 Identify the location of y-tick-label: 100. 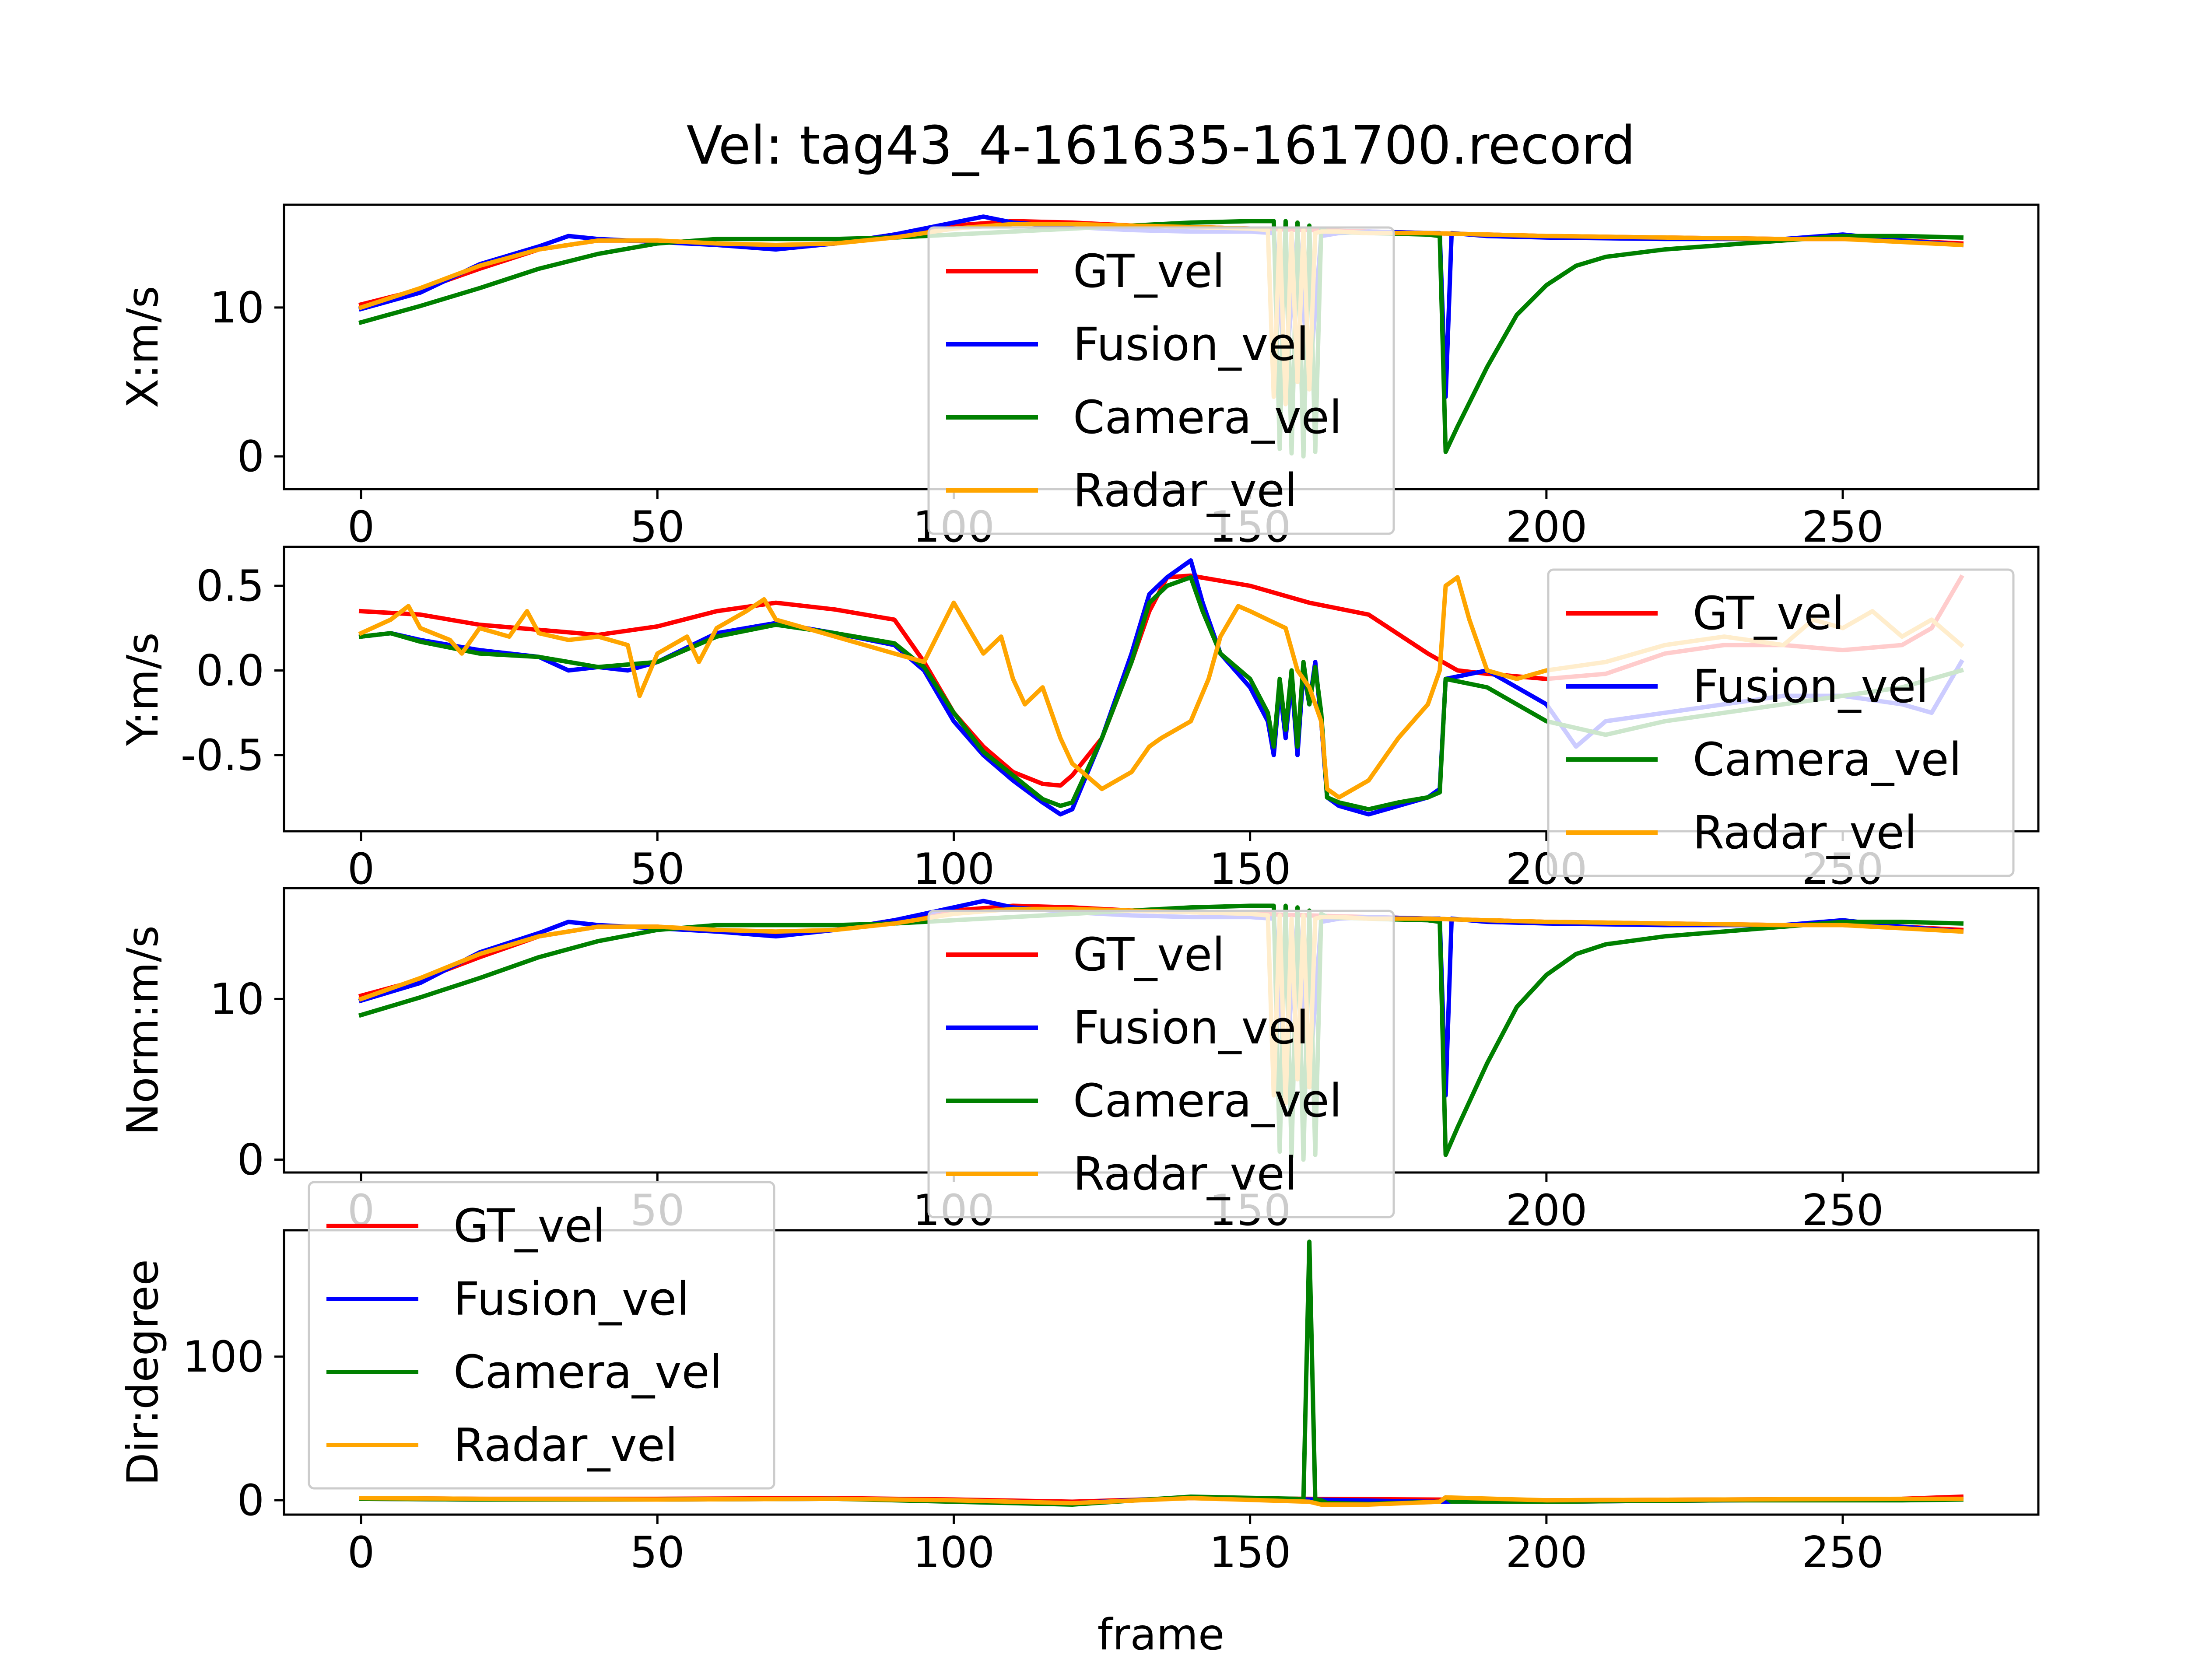
(223, 1357).